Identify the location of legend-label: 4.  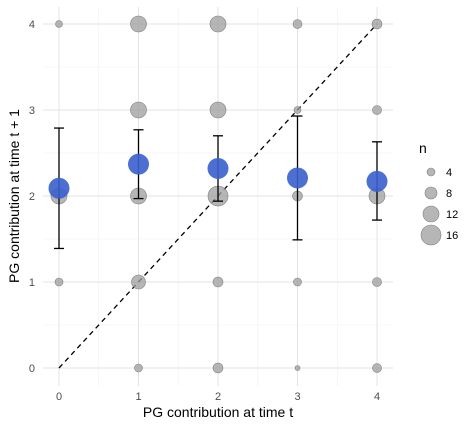
(449, 173).